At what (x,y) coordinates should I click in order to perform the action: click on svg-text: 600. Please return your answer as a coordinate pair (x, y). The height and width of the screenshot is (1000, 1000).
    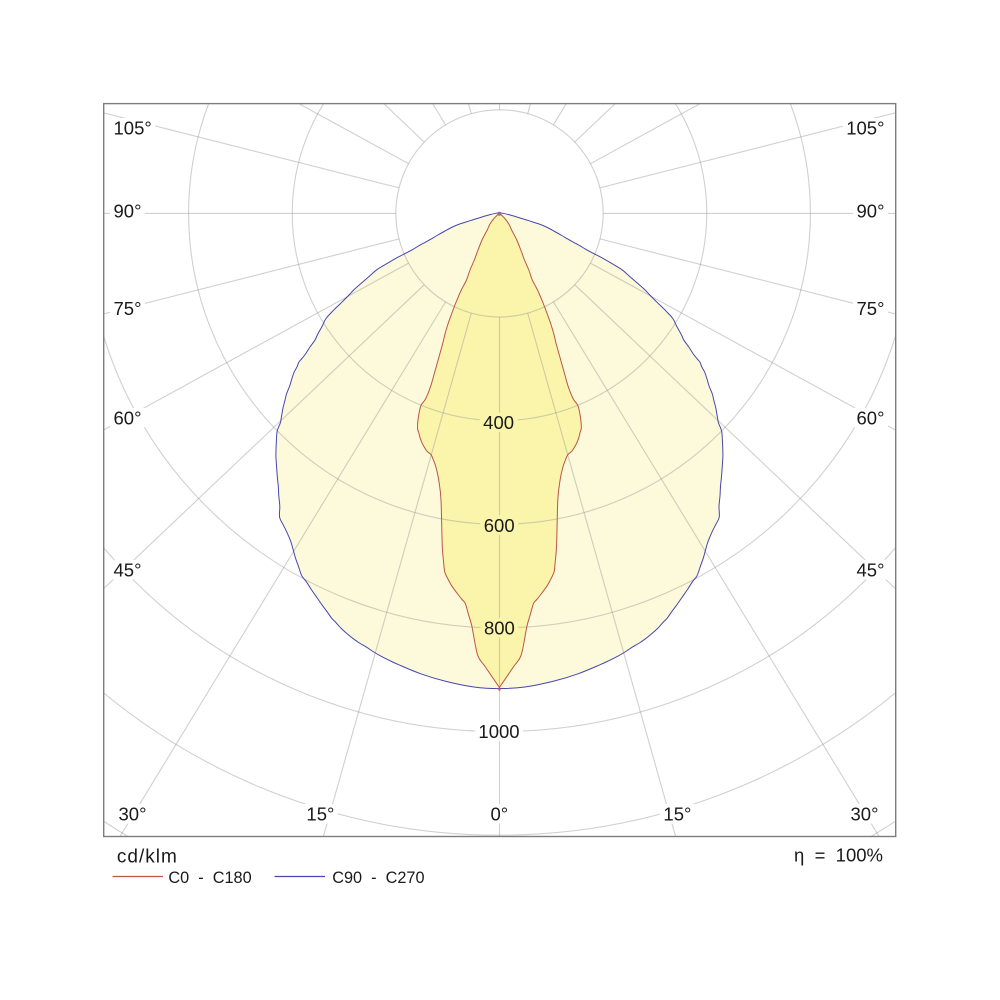
    Looking at the image, I should click on (499, 525).